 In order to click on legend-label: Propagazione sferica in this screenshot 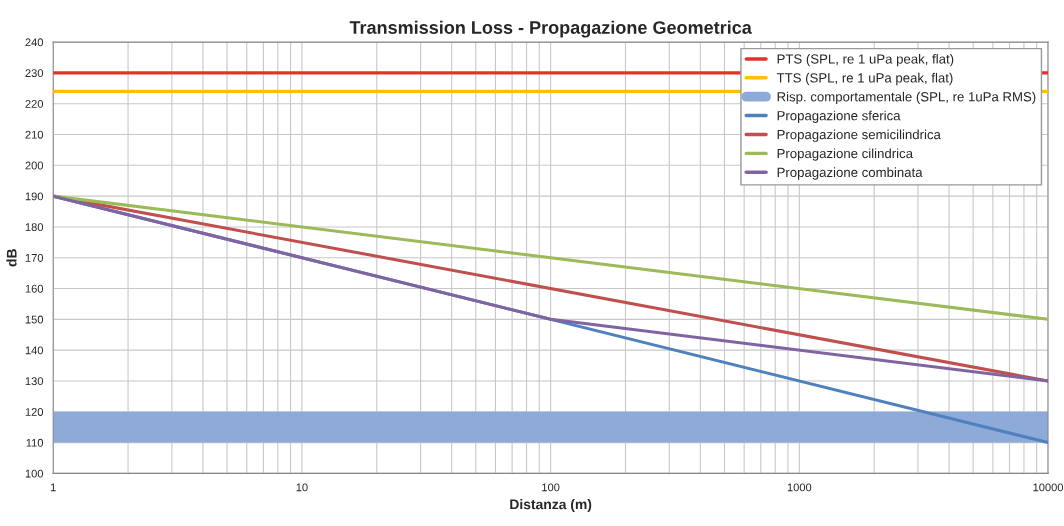, I will do `click(839, 116)`.